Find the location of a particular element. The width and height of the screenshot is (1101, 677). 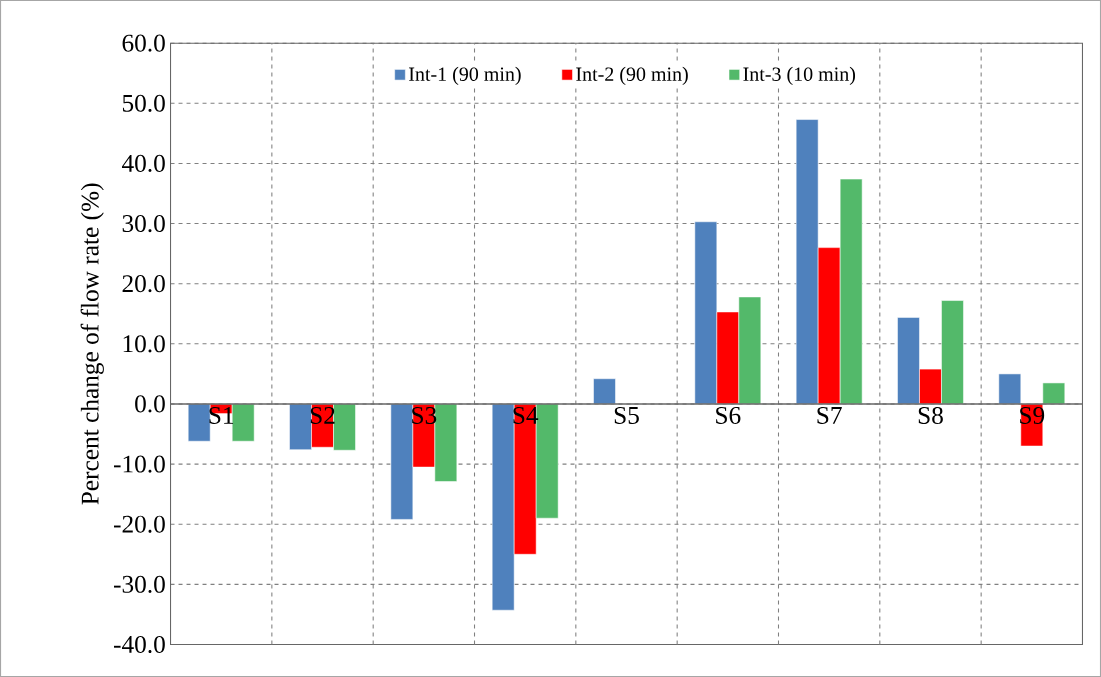

y-tick-label: -10.0 is located at coordinates (139, 464).